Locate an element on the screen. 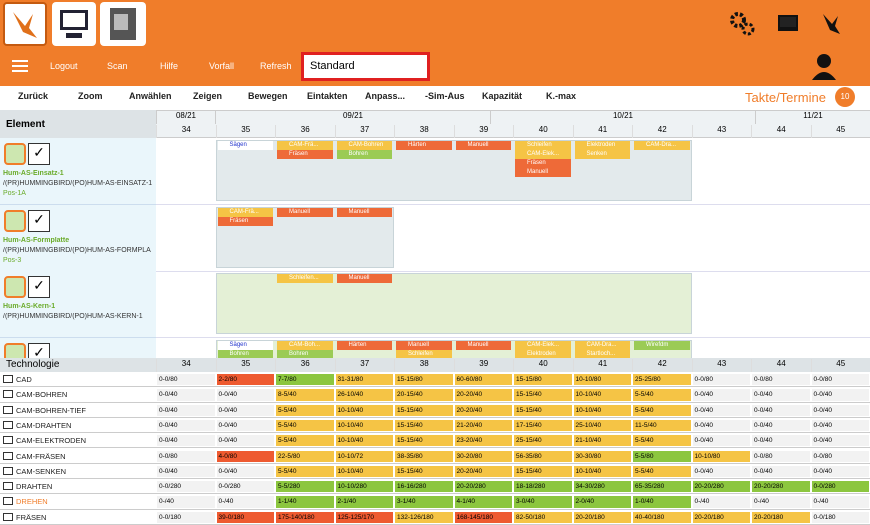 This screenshot has width=870, height=525. mode-label: Takte/Termine is located at coordinates (785, 97).